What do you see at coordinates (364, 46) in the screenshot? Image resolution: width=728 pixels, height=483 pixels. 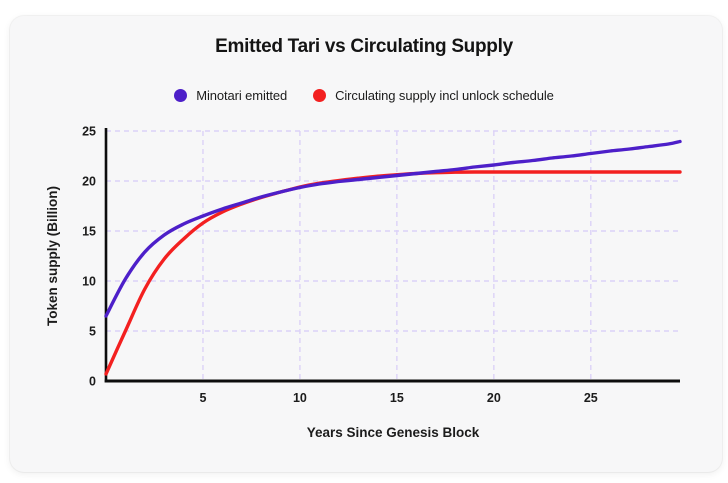 I see `chart-title: Emitted Tari vs Circulating Supply` at bounding box center [364, 46].